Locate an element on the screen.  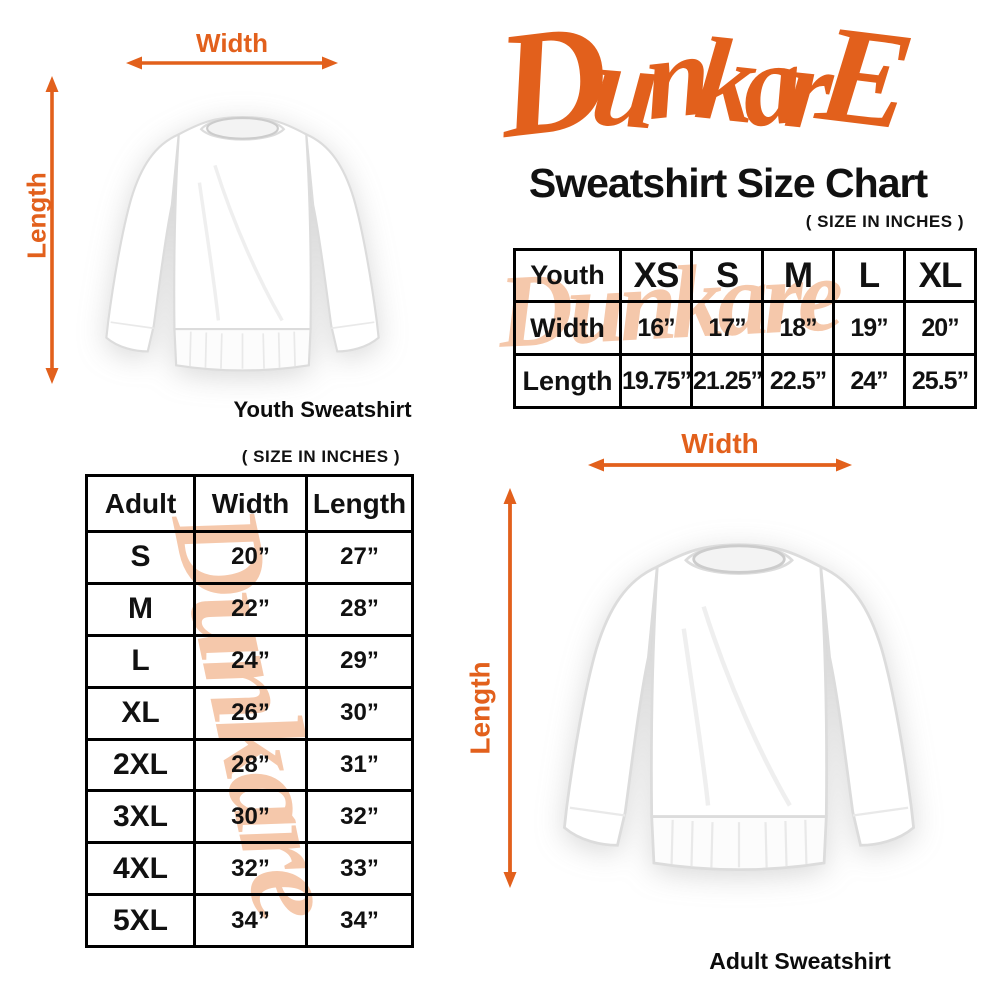
adult-length-value: 32” is located at coordinates (359, 817).